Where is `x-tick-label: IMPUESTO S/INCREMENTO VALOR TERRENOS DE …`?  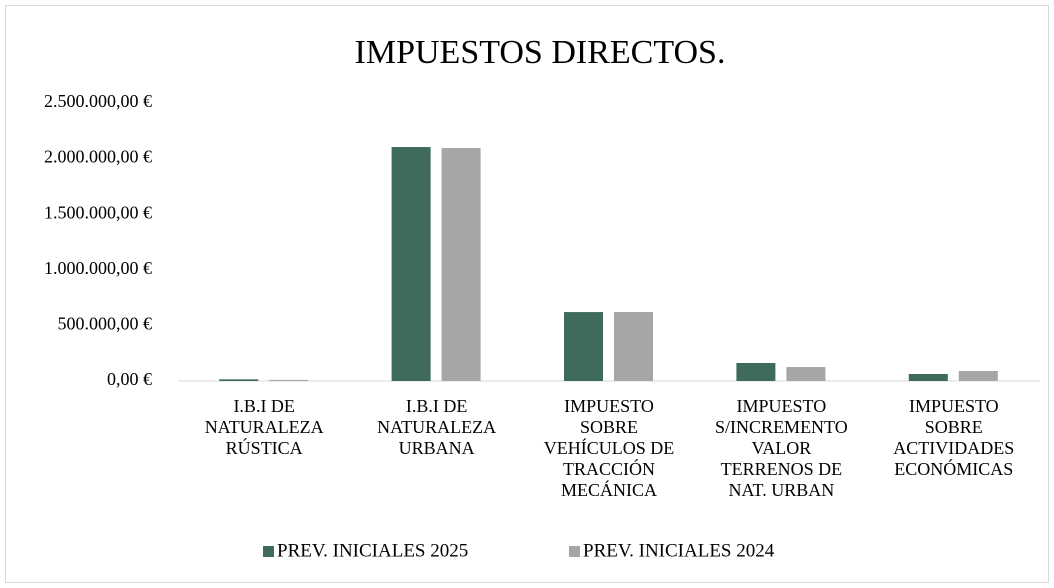
x-tick-label: IMPUESTO S/INCREMENTO VALOR TERRENOS DE … is located at coordinates (781, 448).